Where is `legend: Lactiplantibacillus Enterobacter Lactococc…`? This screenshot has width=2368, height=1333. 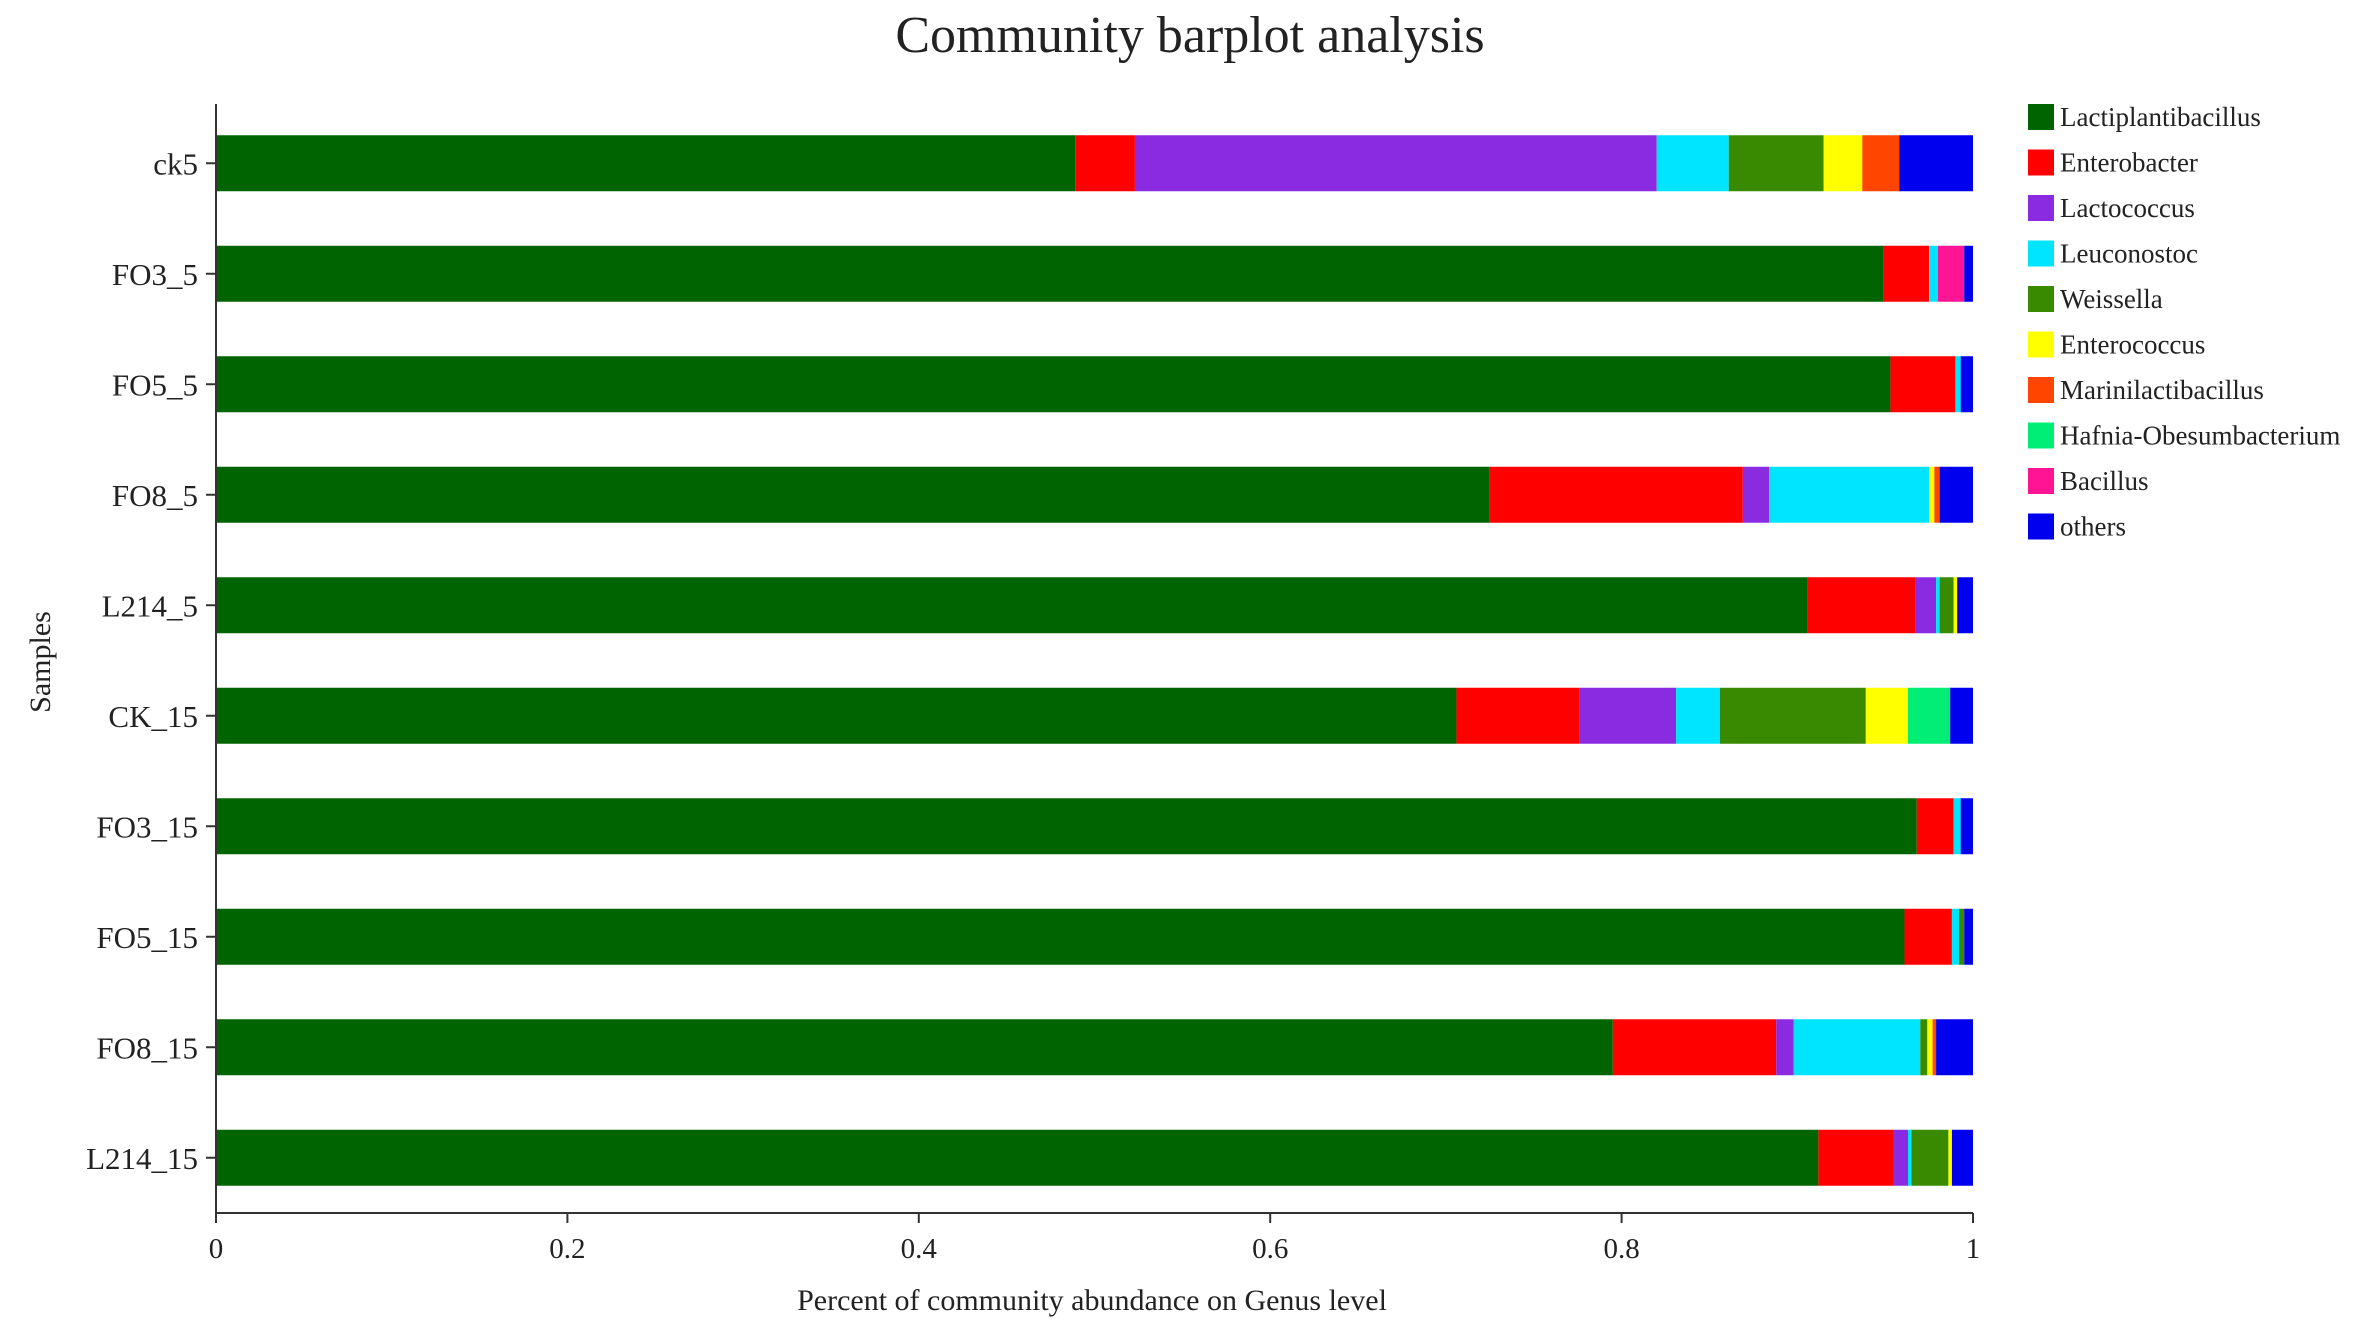 legend: Lactiplantibacillus Enterobacter Lactococc… is located at coordinates (2184, 322).